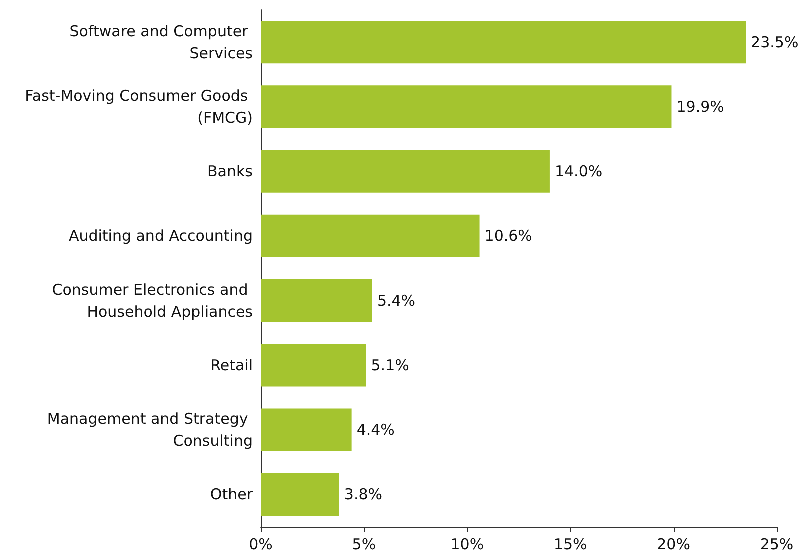 This screenshot has width=805, height=556. I want to click on x-tick-label: 25%, so click(777, 545).